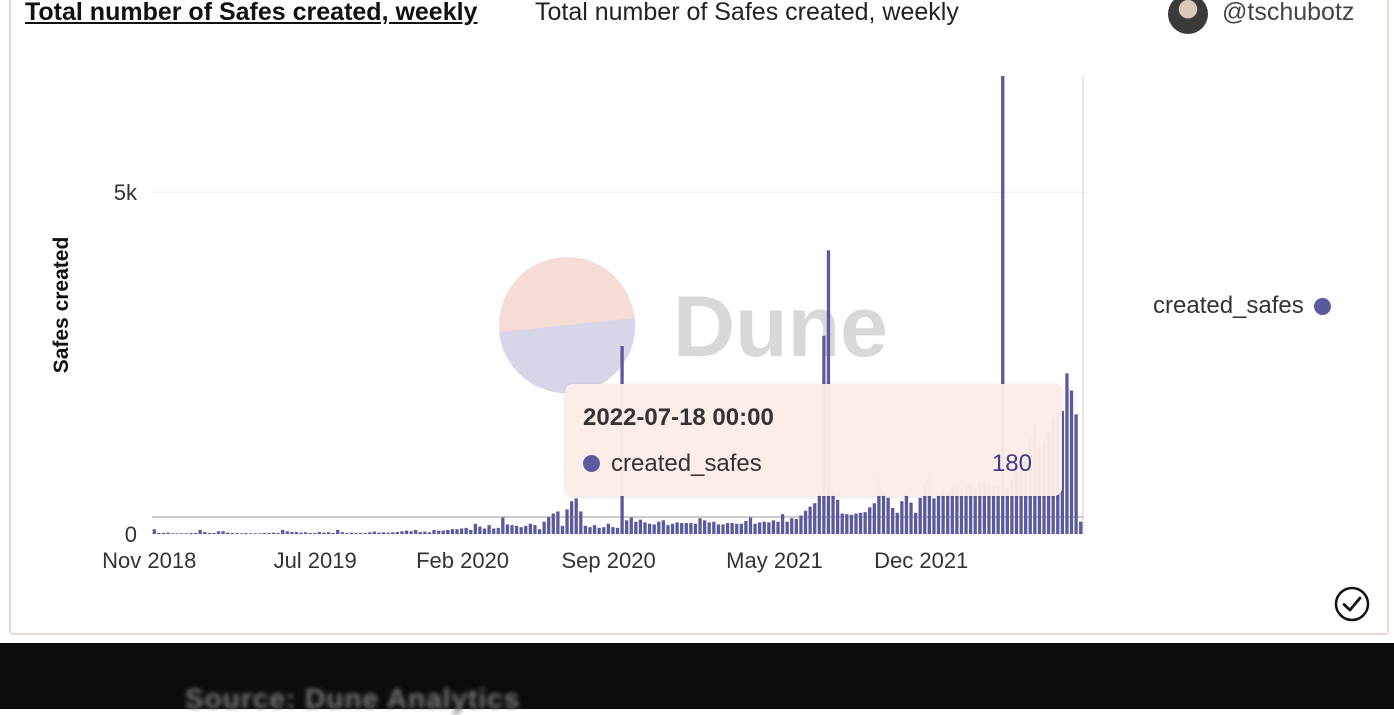 The width and height of the screenshot is (1394, 715). What do you see at coordinates (1188, 17) in the screenshot?
I see `user-avatar` at bounding box center [1188, 17].